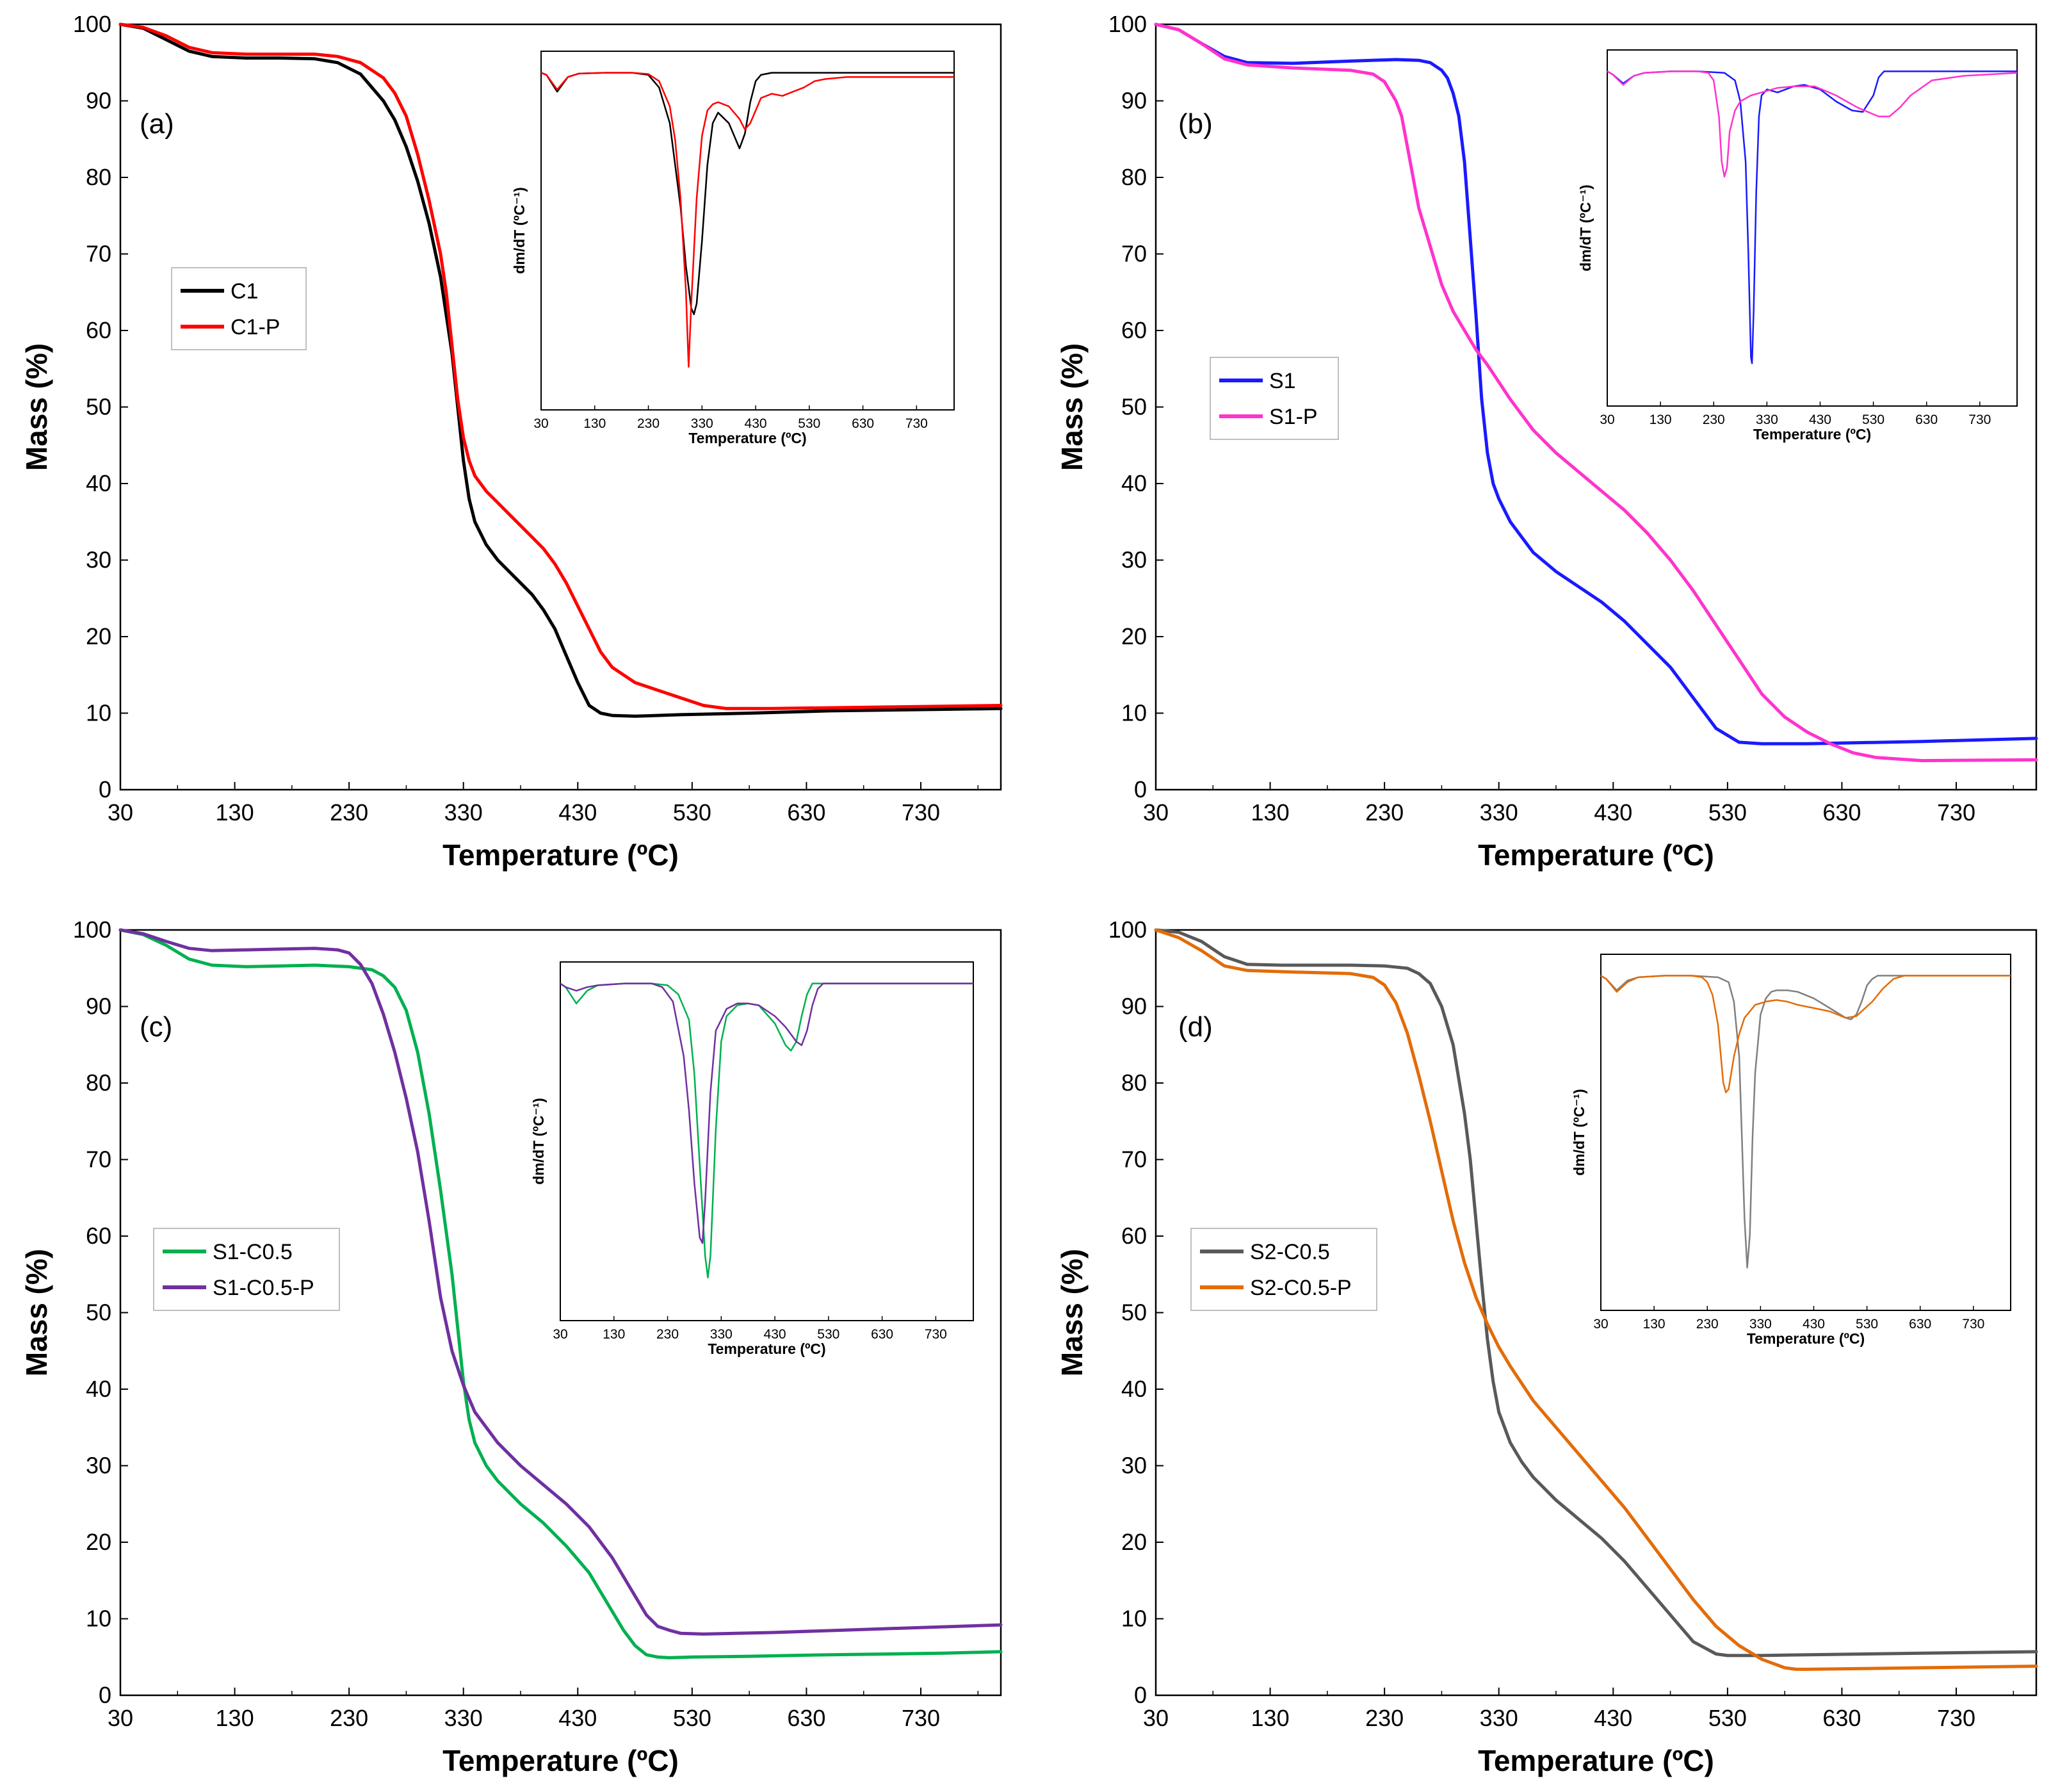 This screenshot has width=2051, height=1792. I want to click on inset-series-line-c1-p, so click(747, 220).